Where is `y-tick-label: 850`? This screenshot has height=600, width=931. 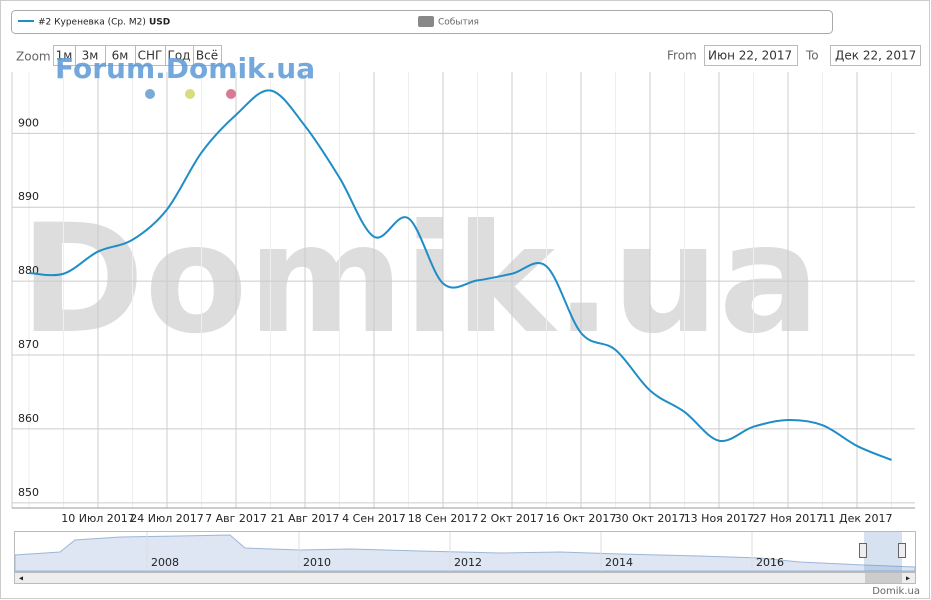 y-tick-label: 850 is located at coordinates (28, 492).